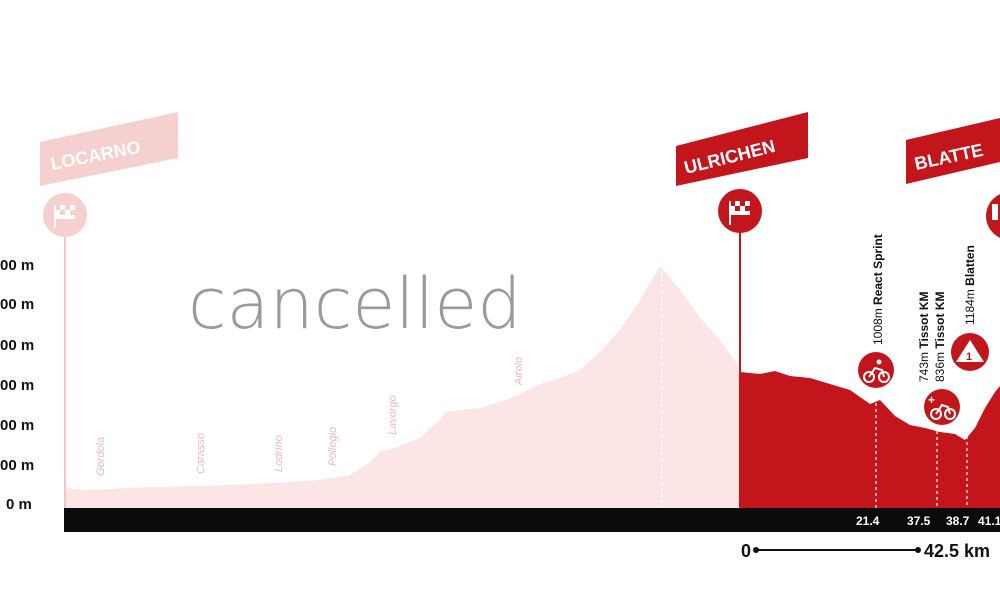  Describe the element at coordinates (101, 456) in the screenshot. I see `town-label: Gordola` at that location.